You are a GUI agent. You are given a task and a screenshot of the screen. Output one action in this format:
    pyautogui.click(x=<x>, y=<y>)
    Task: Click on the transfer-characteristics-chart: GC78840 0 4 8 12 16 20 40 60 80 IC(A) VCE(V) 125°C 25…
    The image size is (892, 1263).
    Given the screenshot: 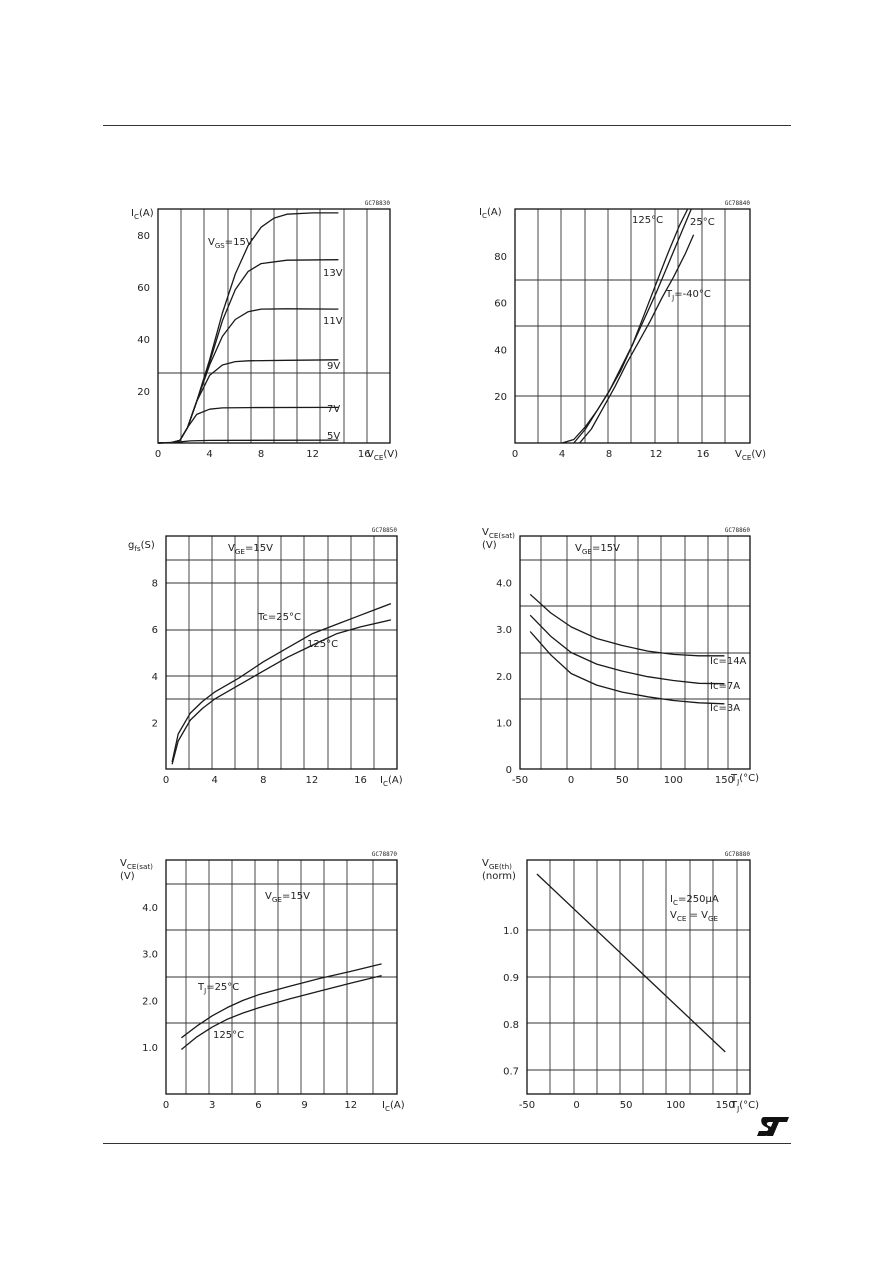 What is the action you would take?
    pyautogui.click(x=622, y=331)
    